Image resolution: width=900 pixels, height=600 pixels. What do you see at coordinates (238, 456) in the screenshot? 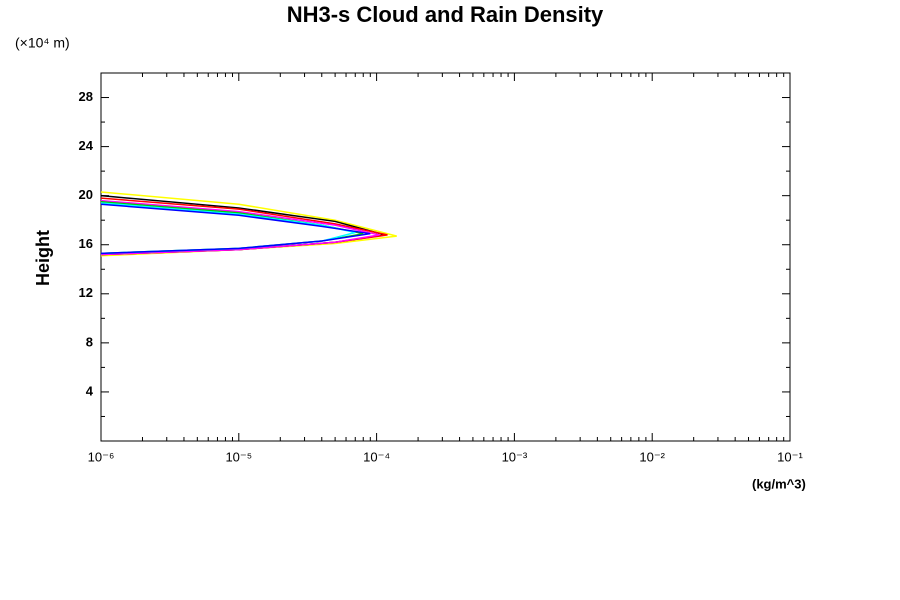
I see `x-tick-label: 10⁻⁵` at bounding box center [238, 456].